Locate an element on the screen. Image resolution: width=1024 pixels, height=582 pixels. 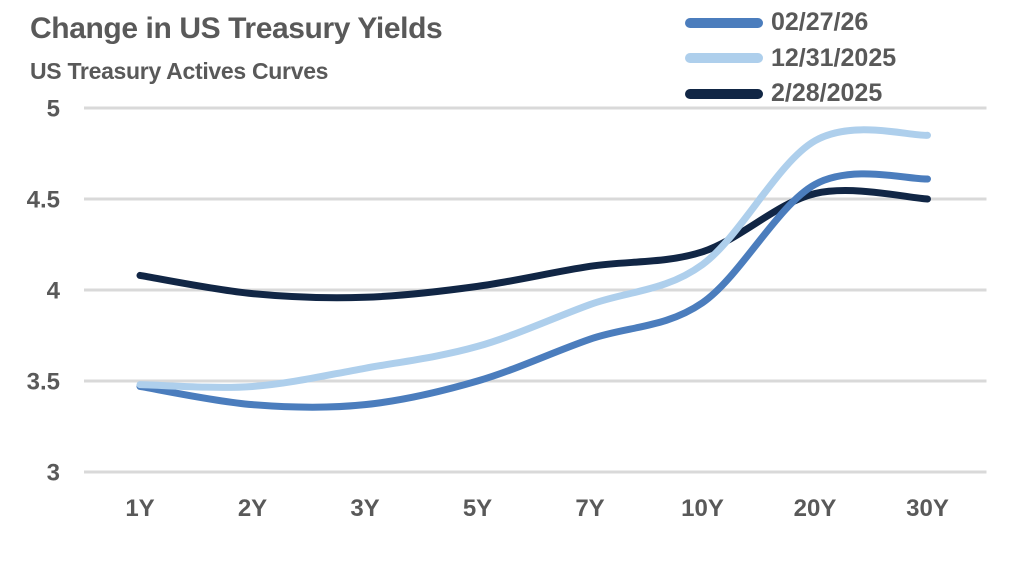
legend-item: 02/27/26 is located at coordinates (790, 23).